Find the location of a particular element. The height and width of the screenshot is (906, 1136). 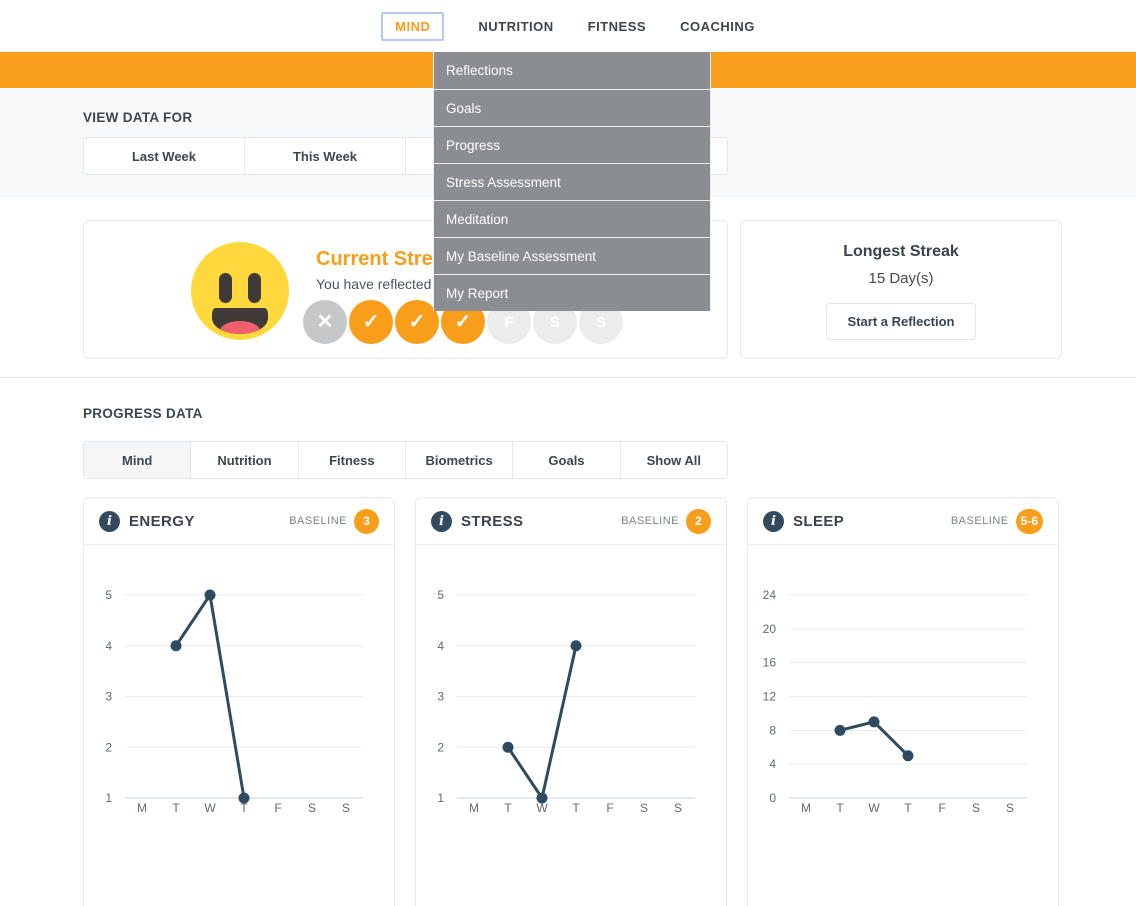

chart-title: STRESS is located at coordinates (492, 521).